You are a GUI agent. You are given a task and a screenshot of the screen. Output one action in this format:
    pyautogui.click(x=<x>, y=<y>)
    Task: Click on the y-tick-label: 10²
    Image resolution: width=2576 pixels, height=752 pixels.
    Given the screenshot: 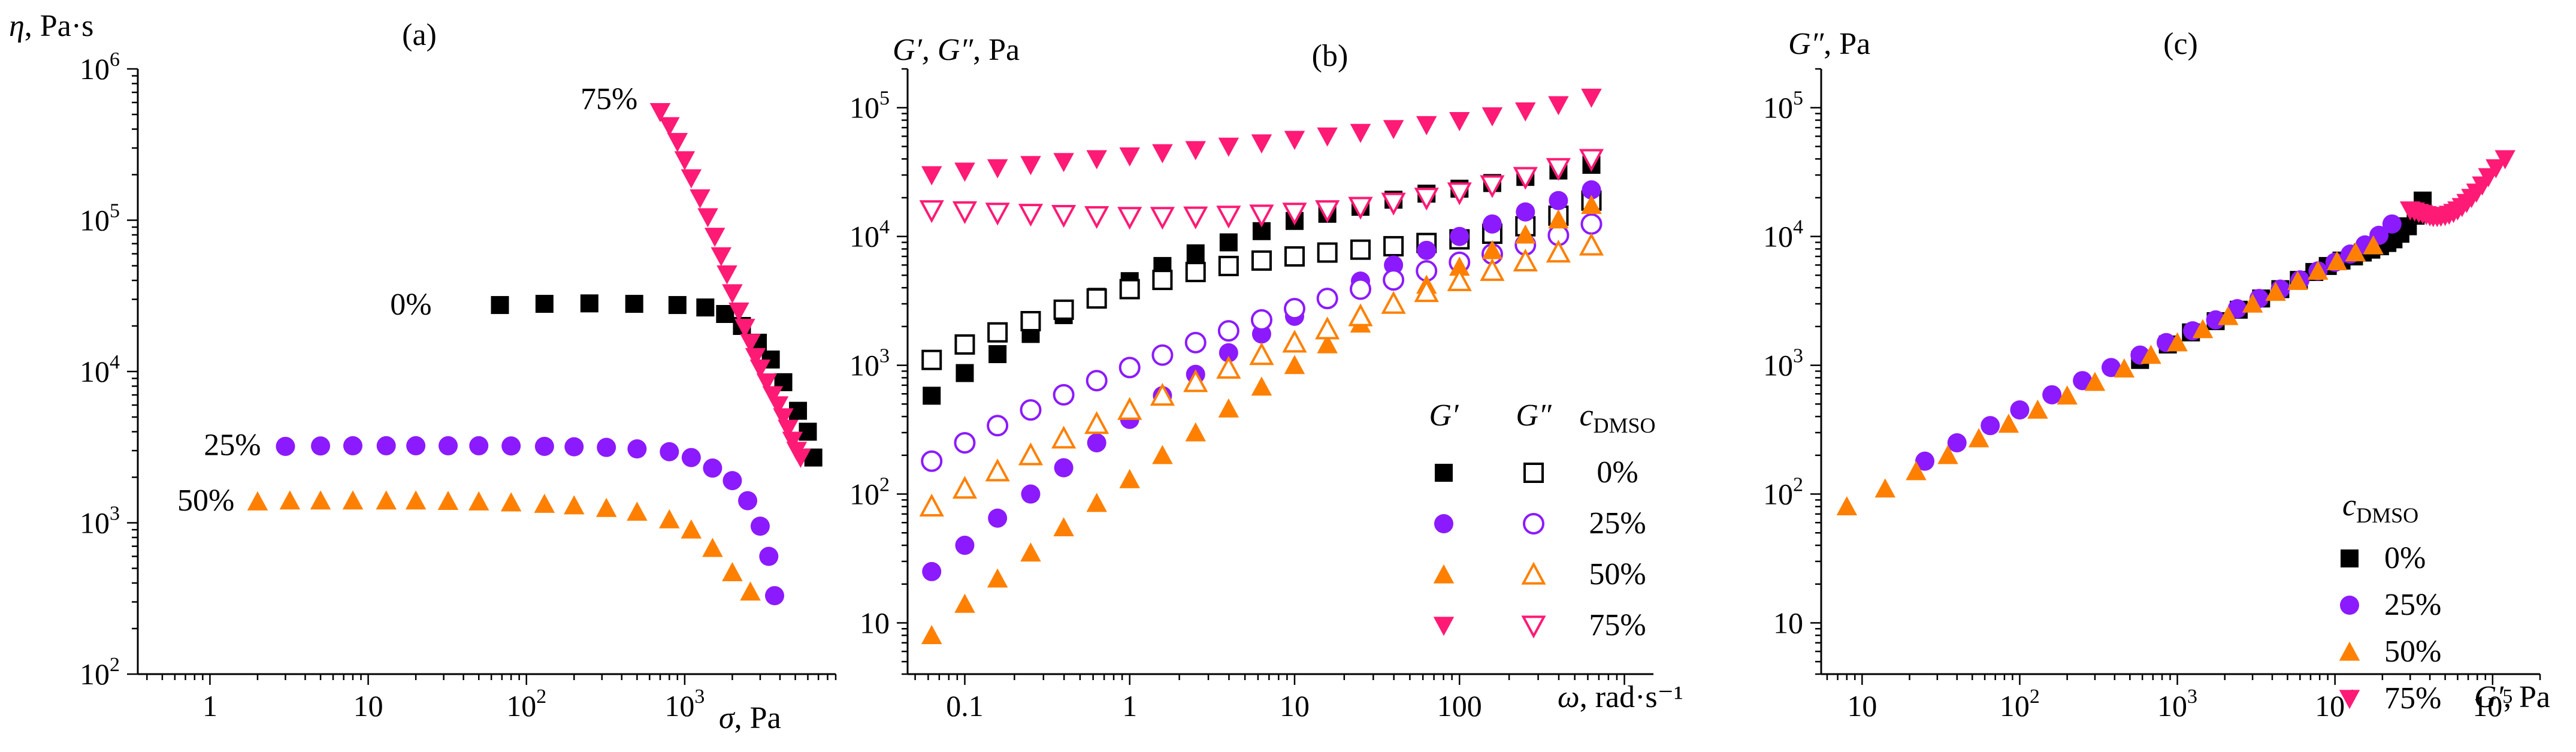 What is the action you would take?
    pyautogui.click(x=869, y=492)
    